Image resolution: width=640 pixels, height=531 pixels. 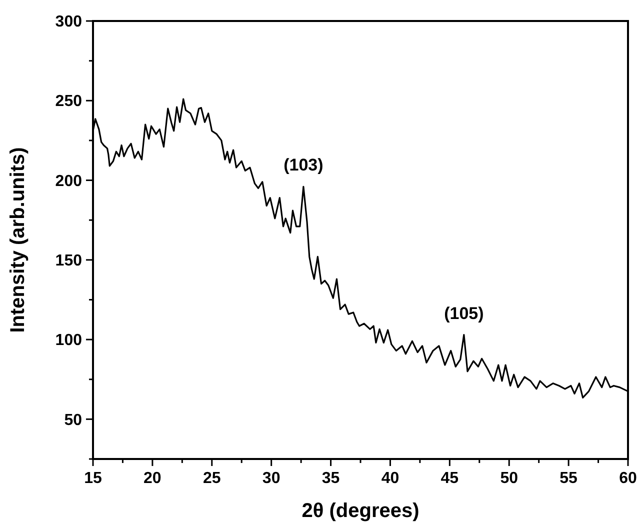 I want to click on x-tick-label: 60, so click(x=628, y=478).